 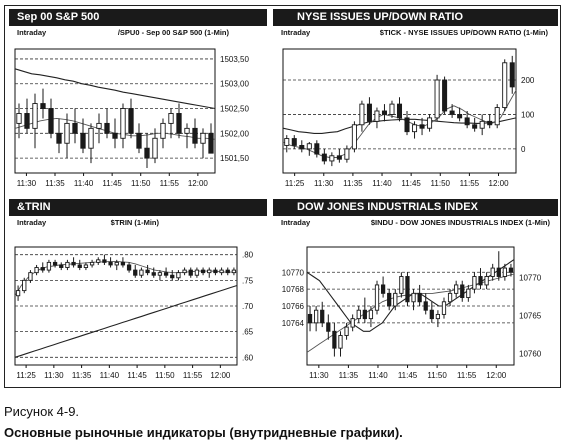 What do you see at coordinates (248, 280) in the screenshot?
I see `y-tick-label: .75` at bounding box center [248, 280].